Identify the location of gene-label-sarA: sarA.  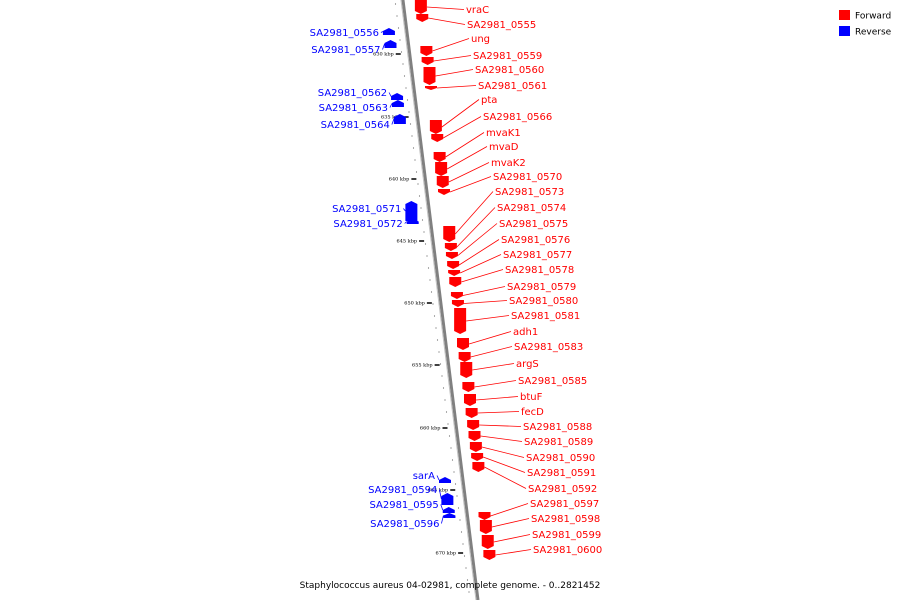
(424, 476).